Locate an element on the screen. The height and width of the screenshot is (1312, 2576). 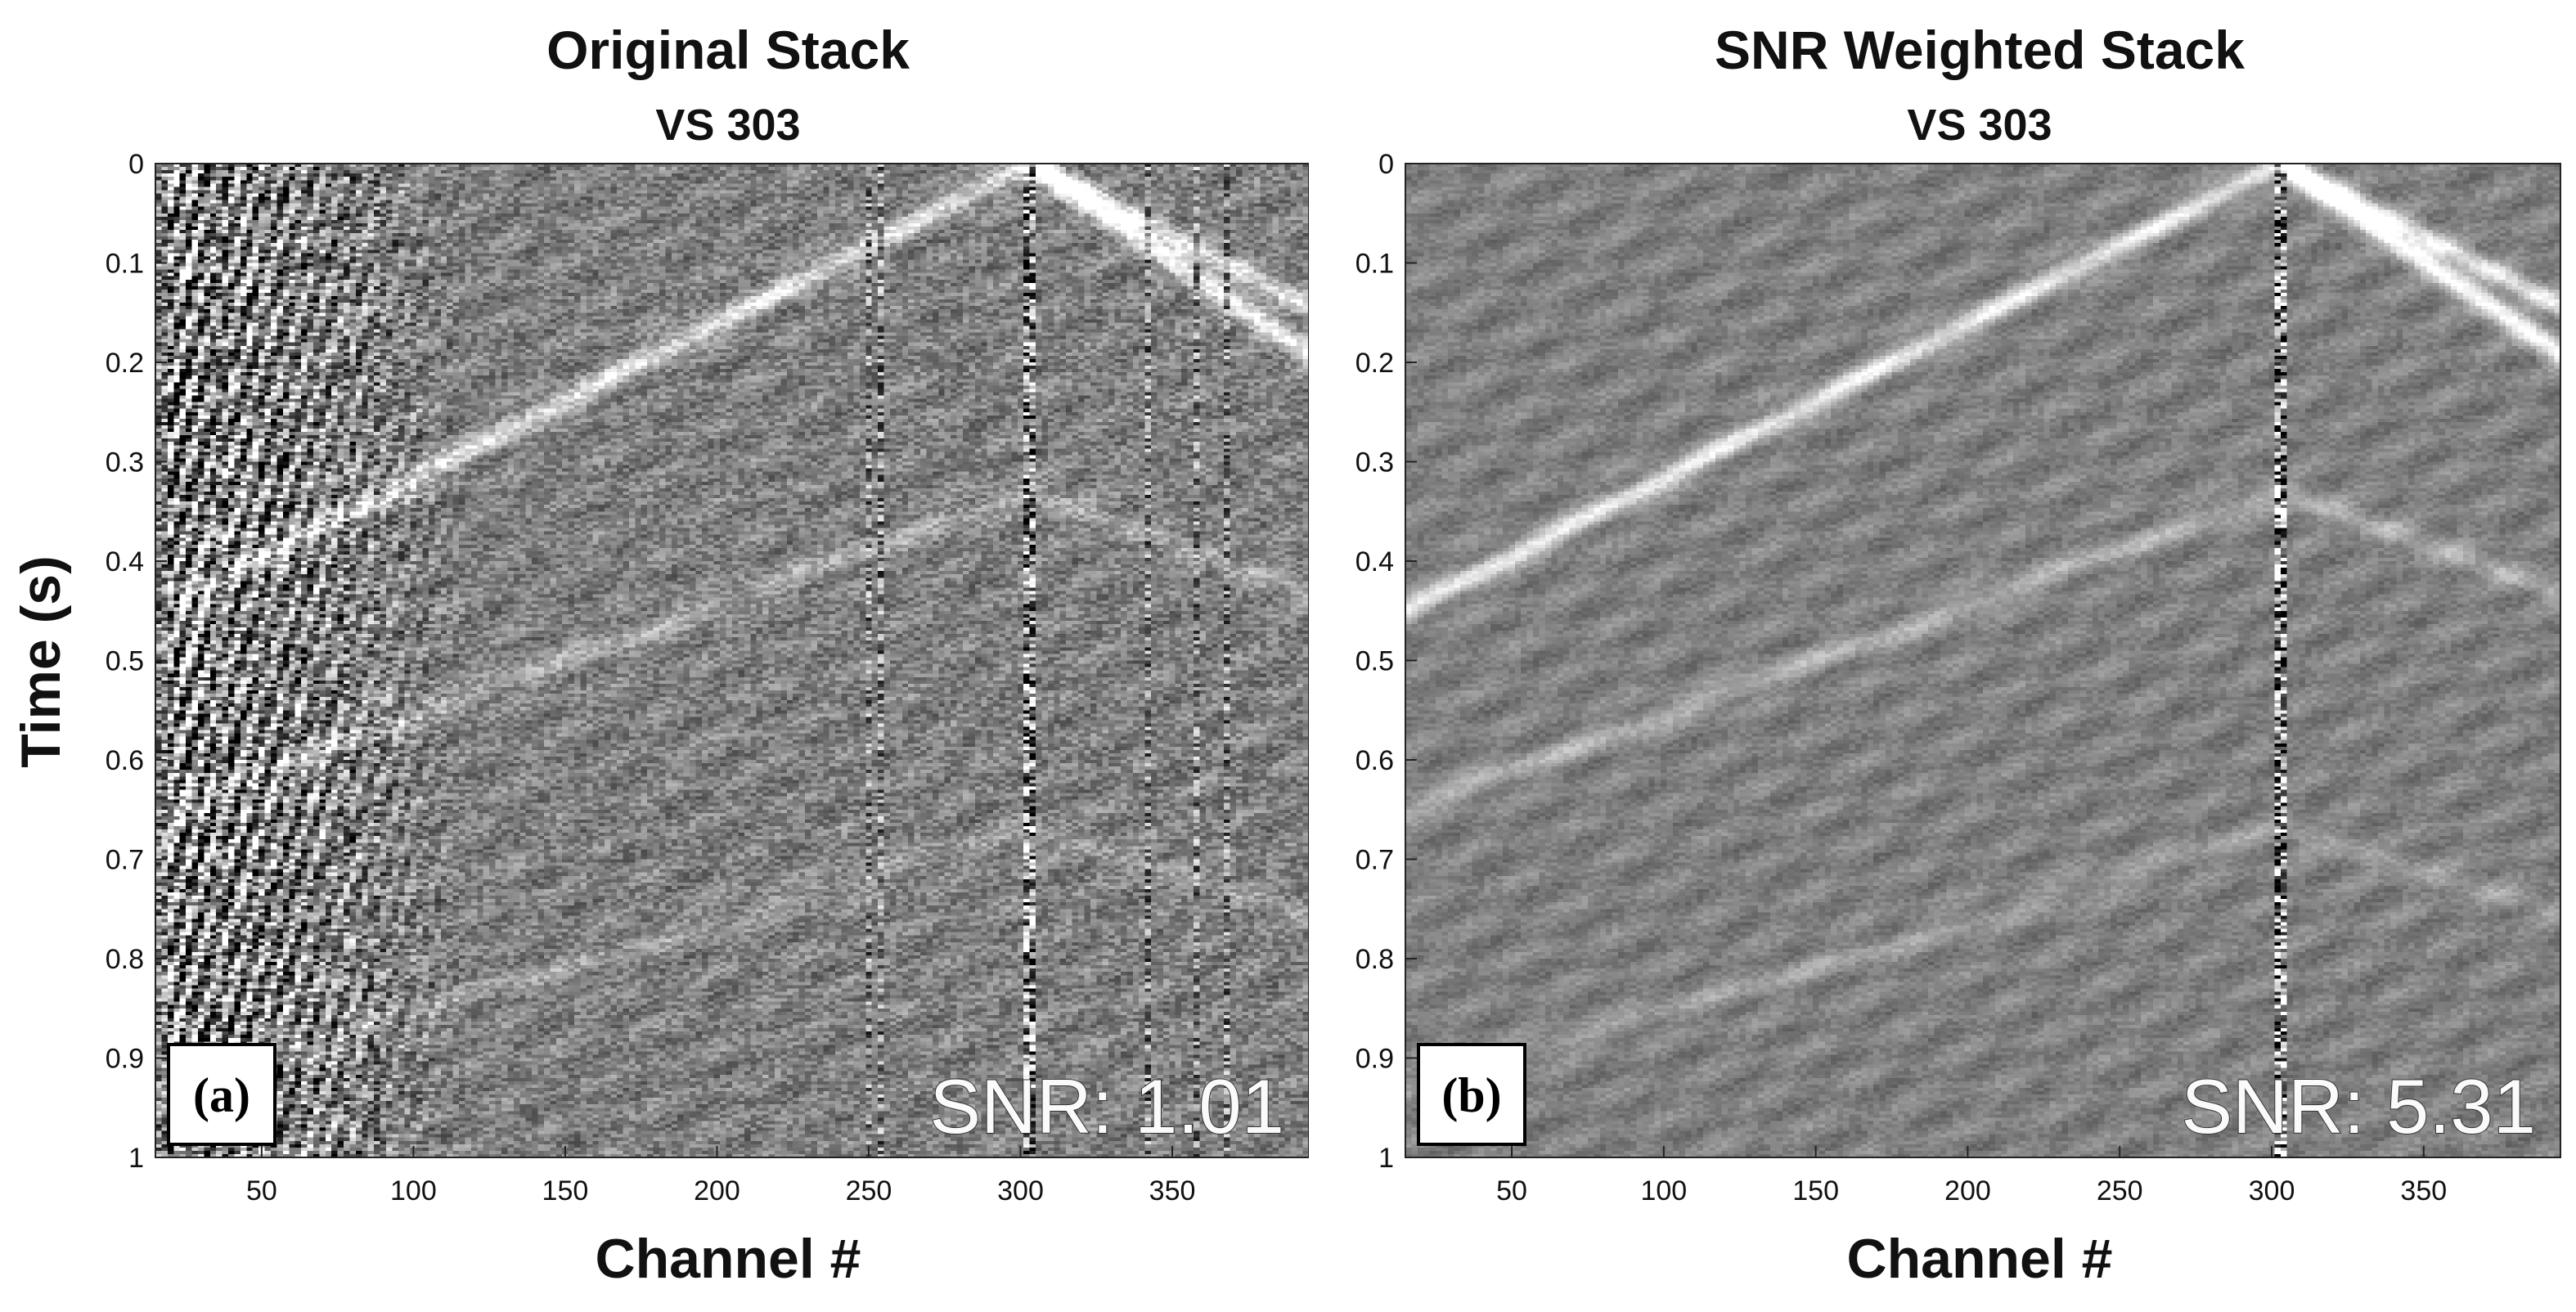
chart-title: SNR Weighted Stack is located at coordinates (1980, 50).